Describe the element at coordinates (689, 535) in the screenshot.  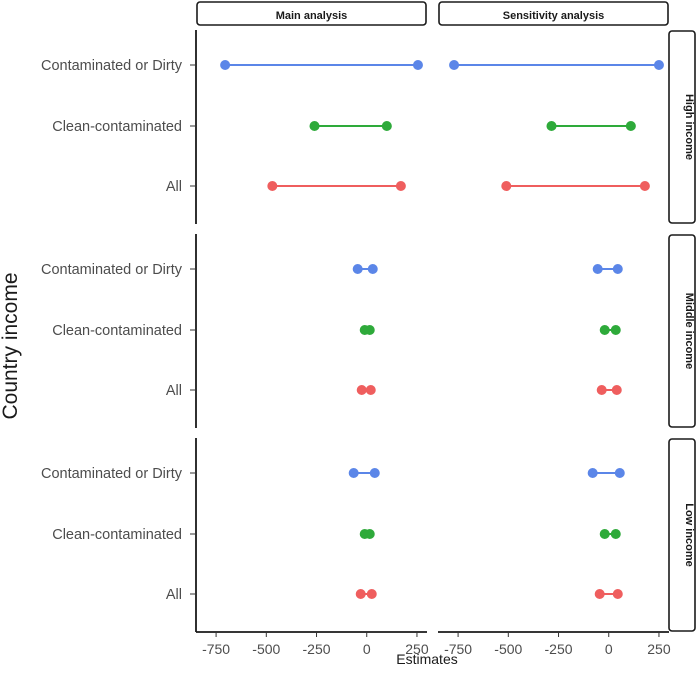
I see `row-strip-label: Low income` at that location.